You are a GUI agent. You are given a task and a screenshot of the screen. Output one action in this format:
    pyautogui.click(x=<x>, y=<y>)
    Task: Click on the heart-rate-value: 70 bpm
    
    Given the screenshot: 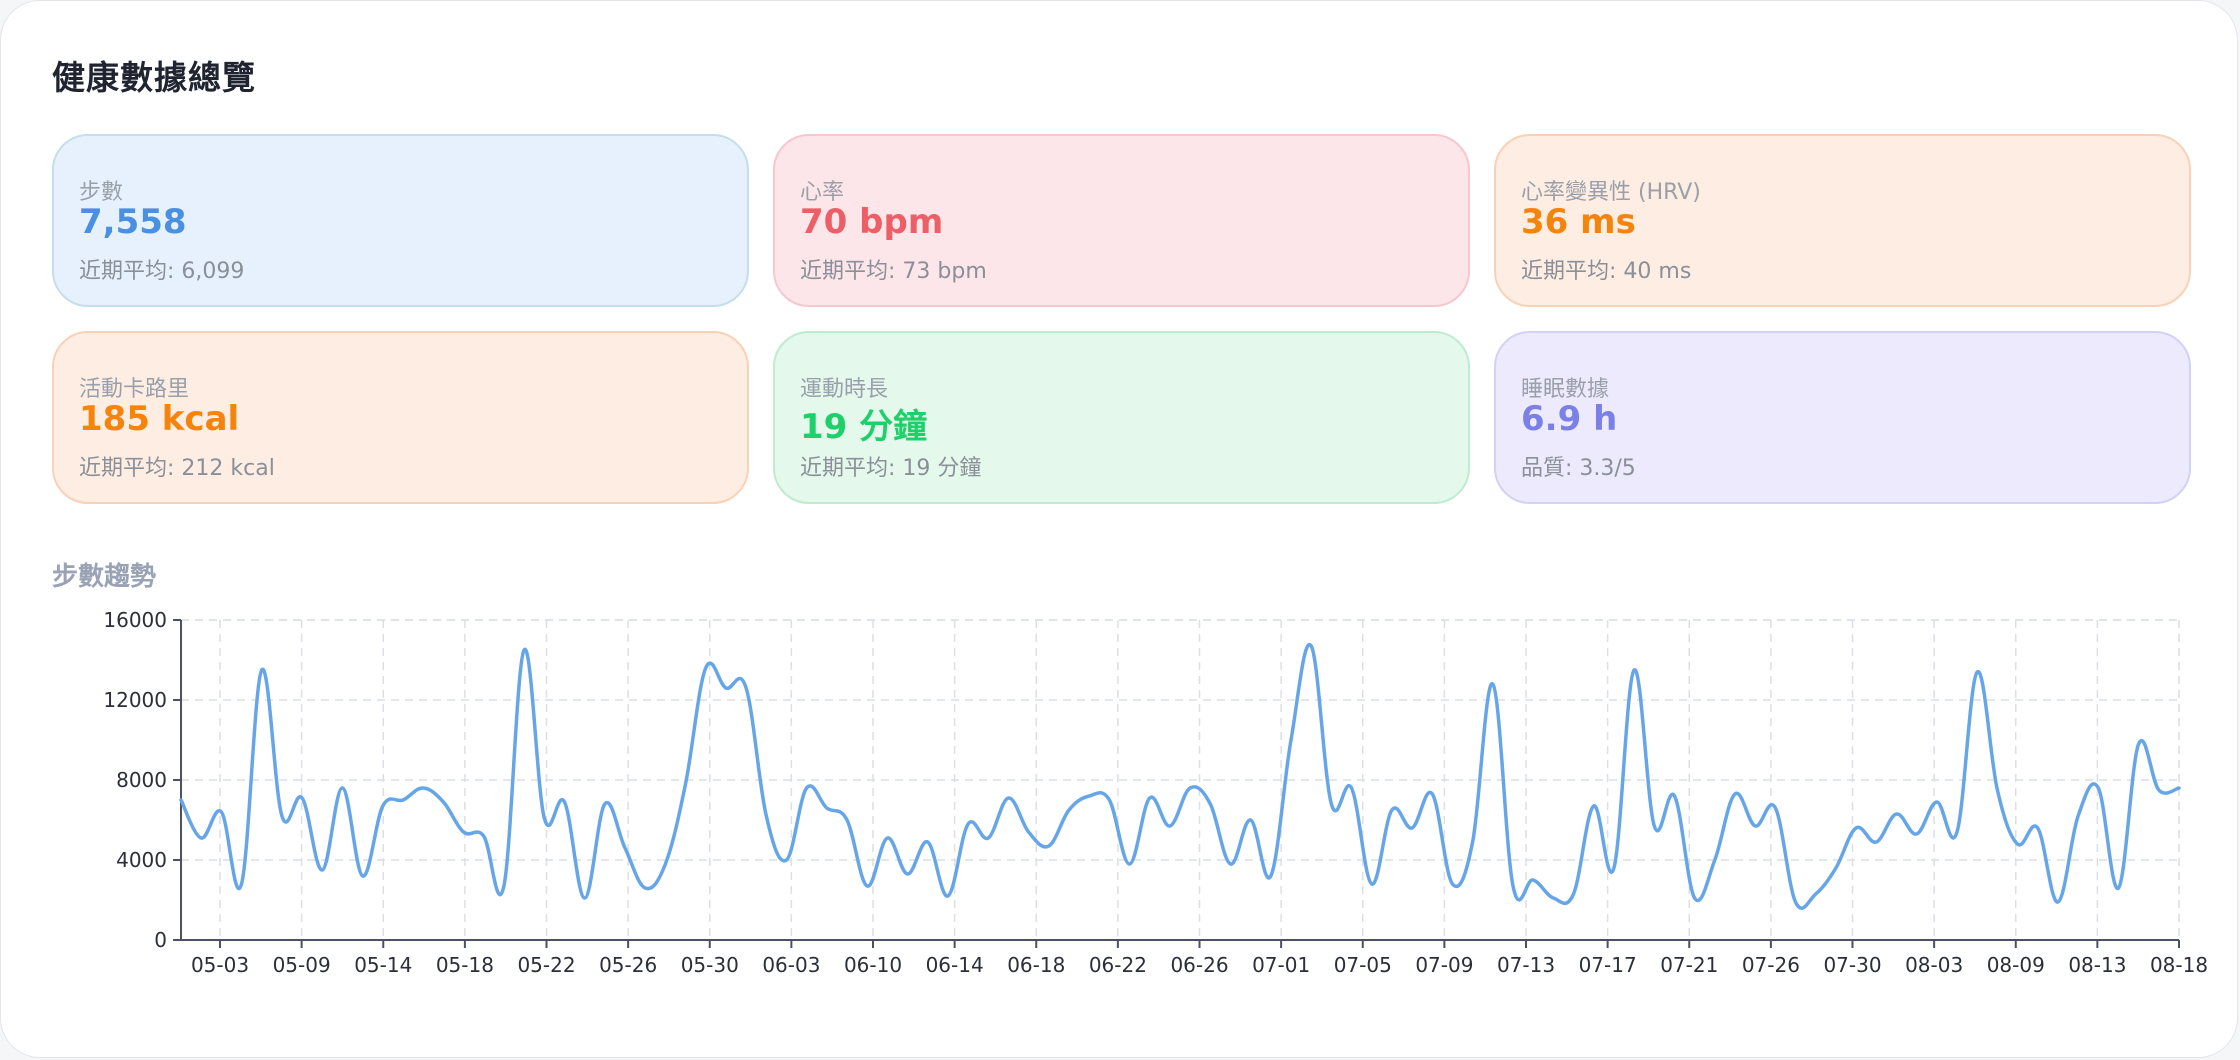 What is the action you would take?
    pyautogui.click(x=872, y=222)
    